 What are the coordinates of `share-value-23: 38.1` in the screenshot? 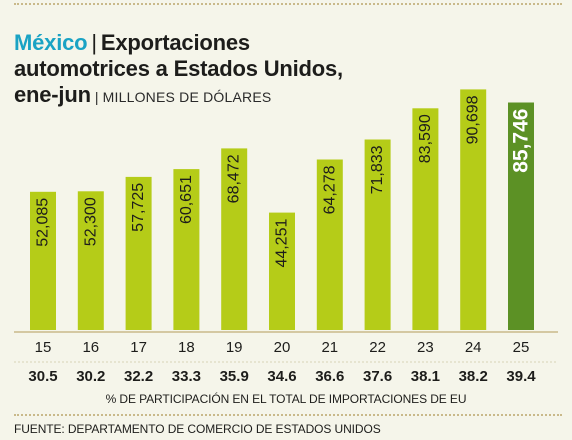 It's located at (425, 376).